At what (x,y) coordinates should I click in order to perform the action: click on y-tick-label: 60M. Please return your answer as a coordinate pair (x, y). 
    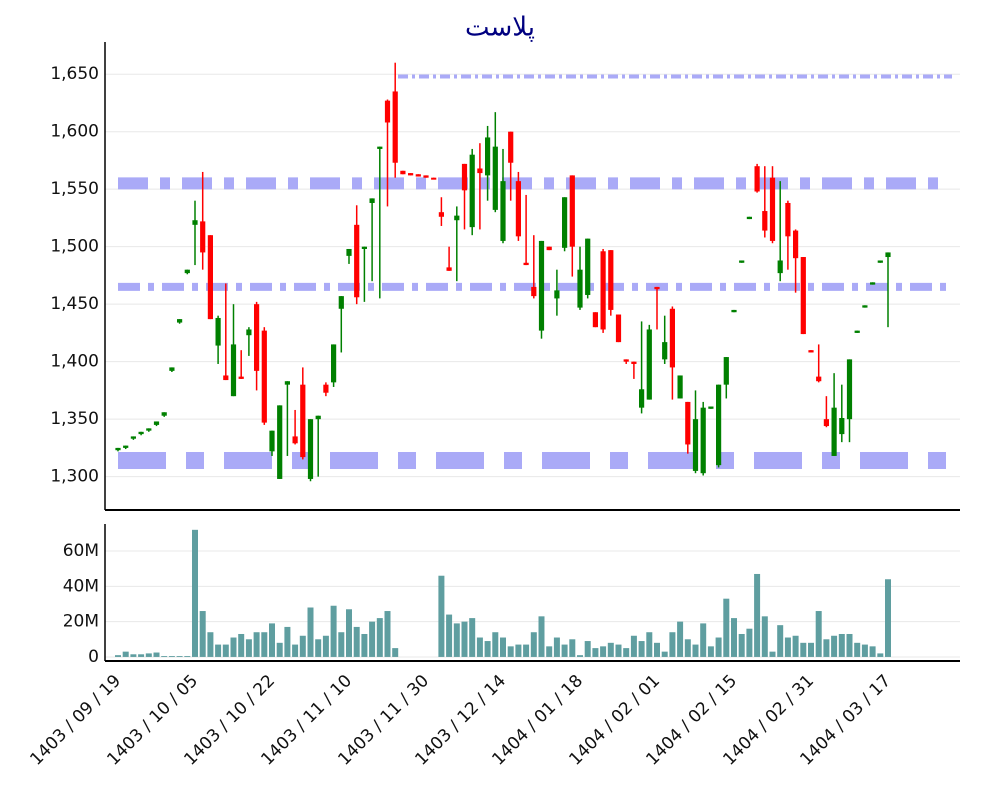
    Looking at the image, I should click on (81, 551).